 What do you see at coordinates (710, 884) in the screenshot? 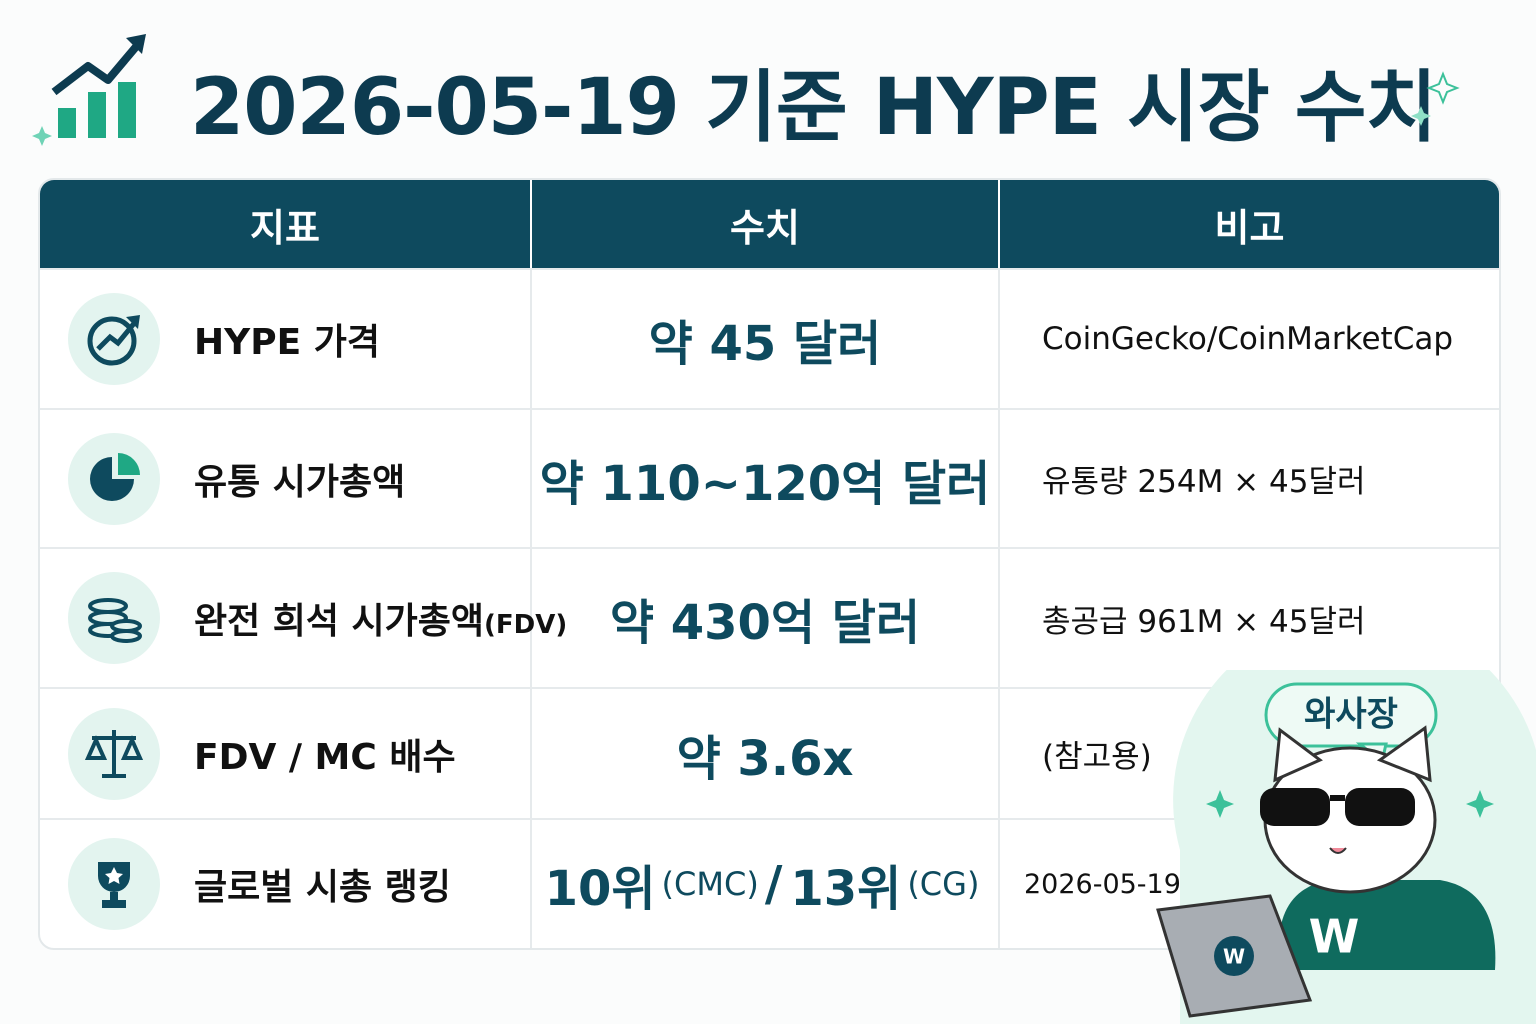
I see `value-part: (CMC)` at bounding box center [710, 884].